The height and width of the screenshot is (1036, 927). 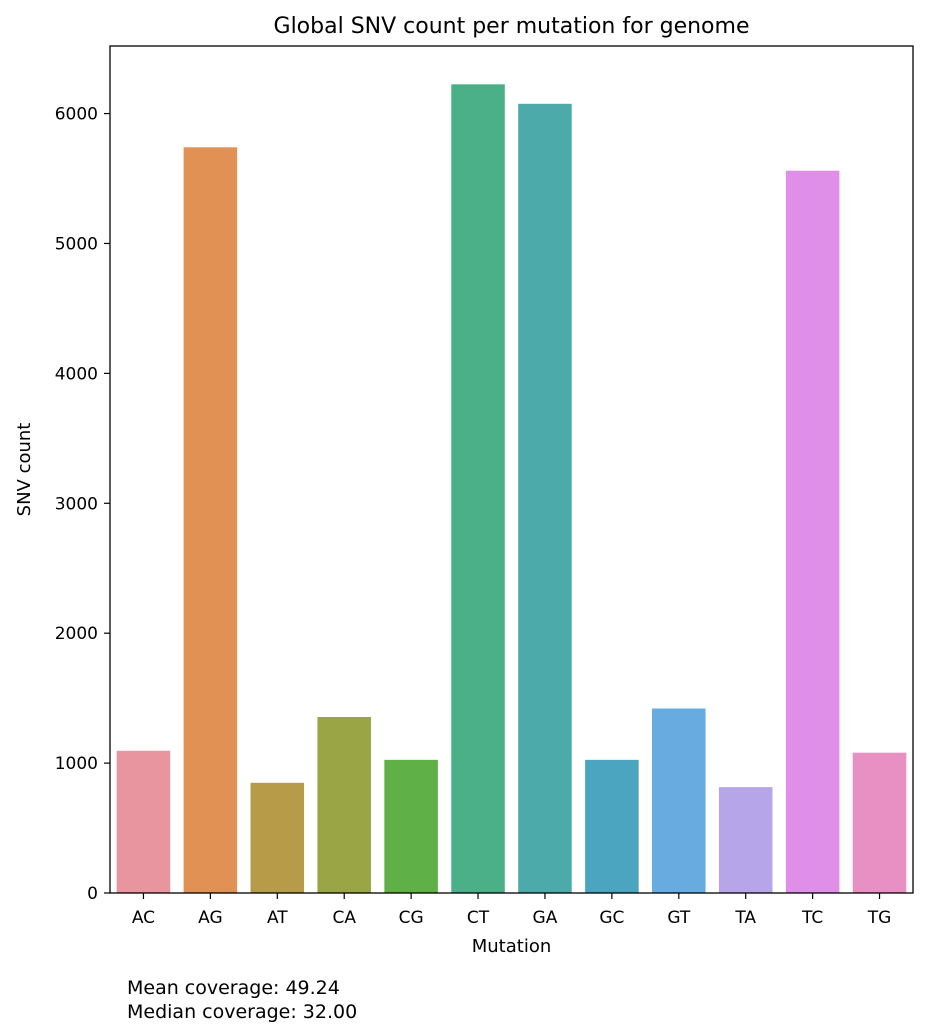 What do you see at coordinates (511, 910) in the screenshot?
I see `x-axis: AC AG AT CA CG CT GA GC GT TA TC TG` at bounding box center [511, 910].